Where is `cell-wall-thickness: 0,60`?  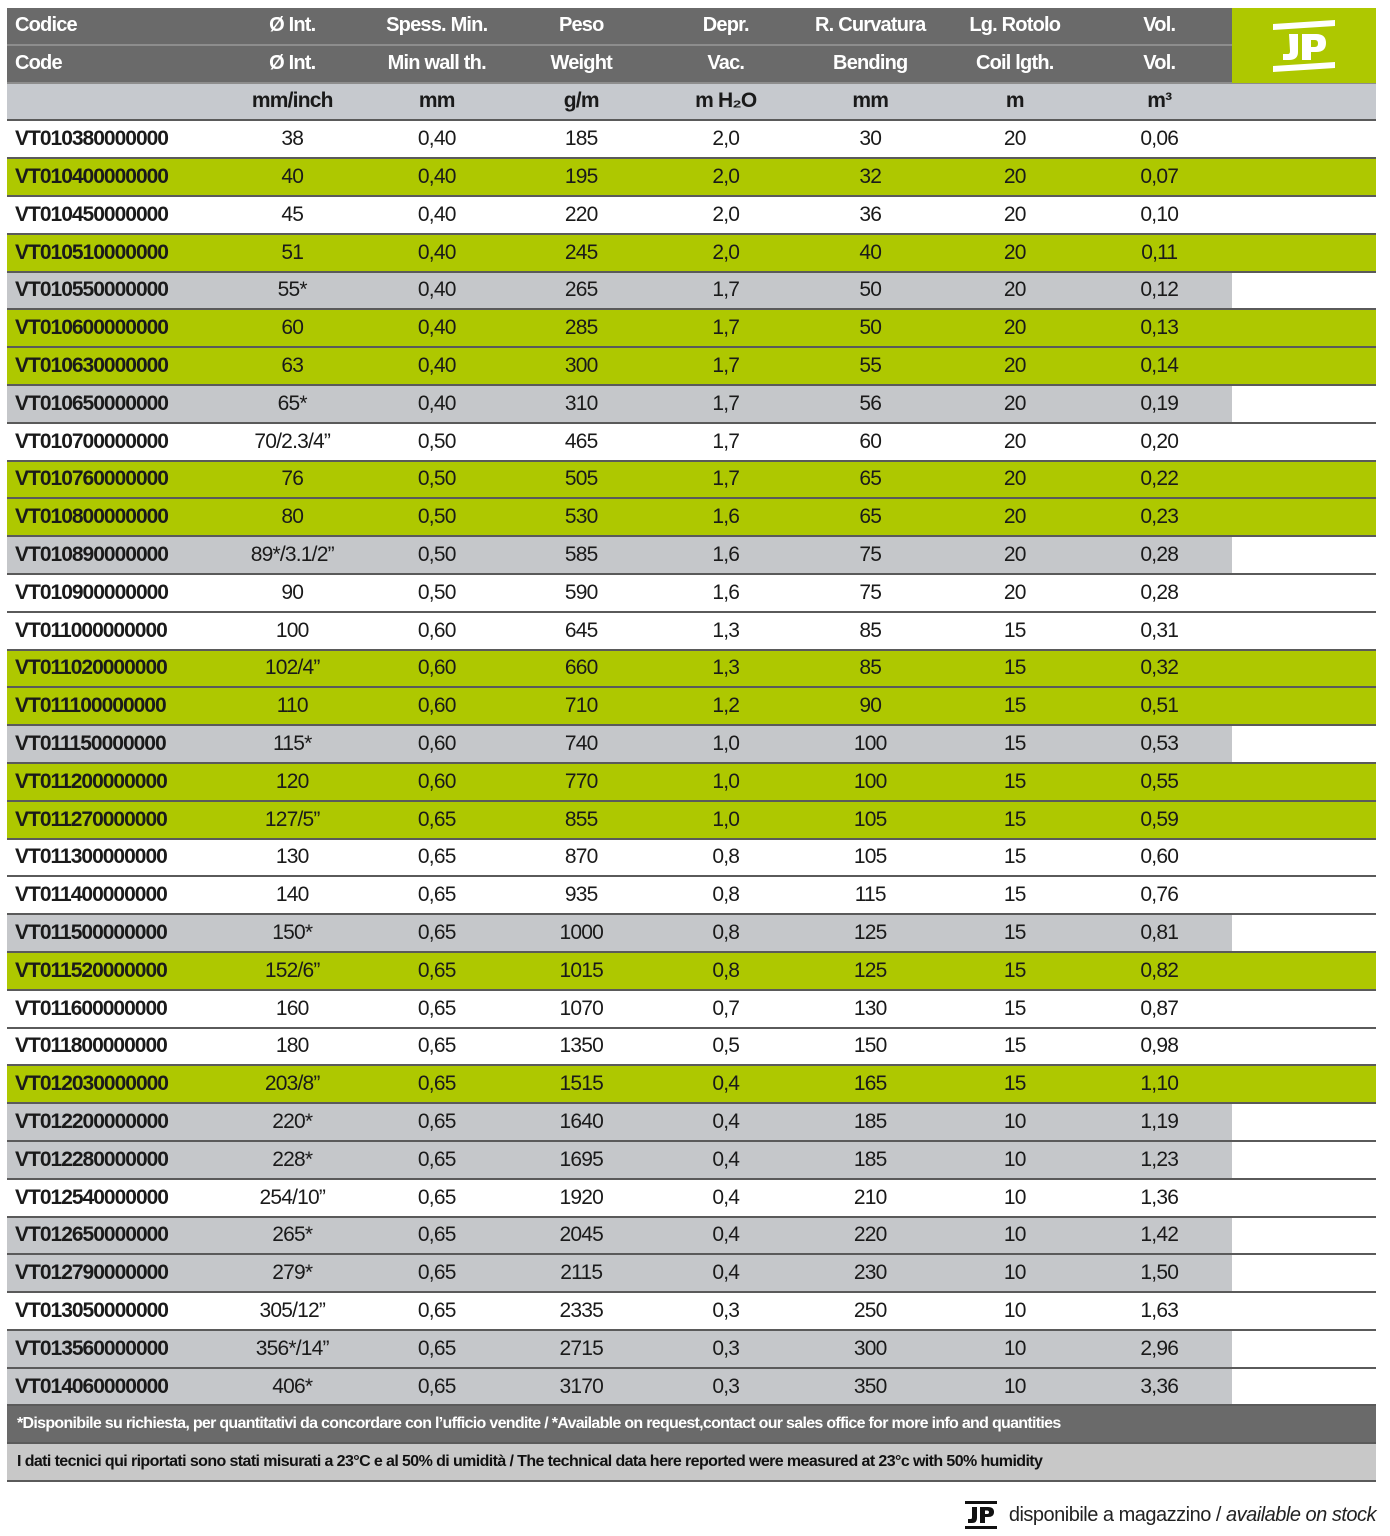
cell-wall-thickness: 0,60 is located at coordinates (436, 744).